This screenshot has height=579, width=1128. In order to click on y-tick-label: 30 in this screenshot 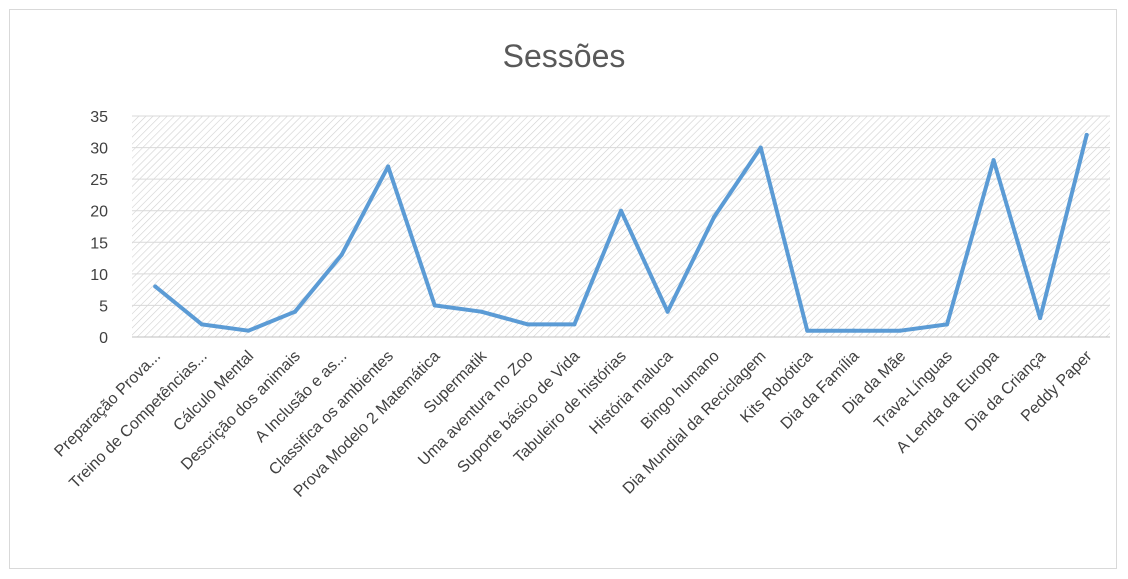, I will do `click(99, 149)`.